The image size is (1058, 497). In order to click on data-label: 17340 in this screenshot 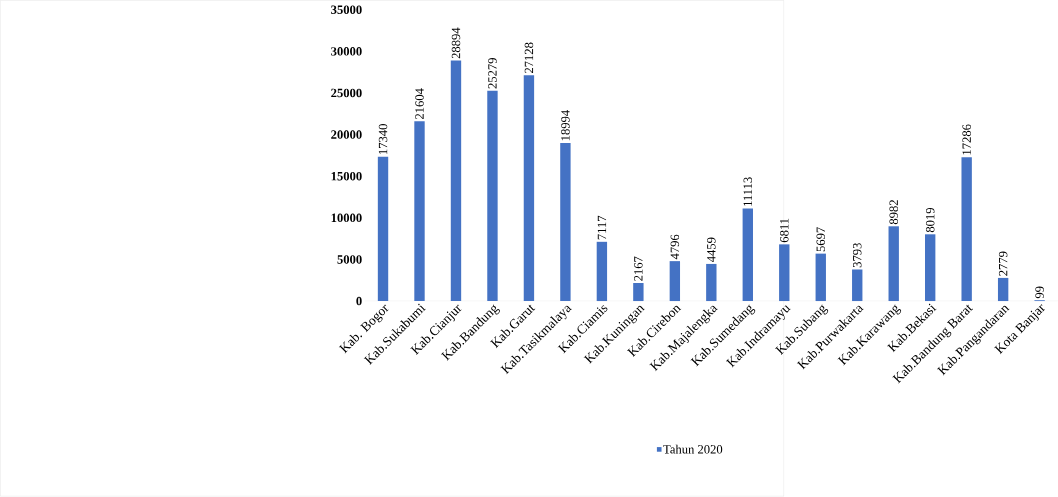, I will do `click(383, 139)`.